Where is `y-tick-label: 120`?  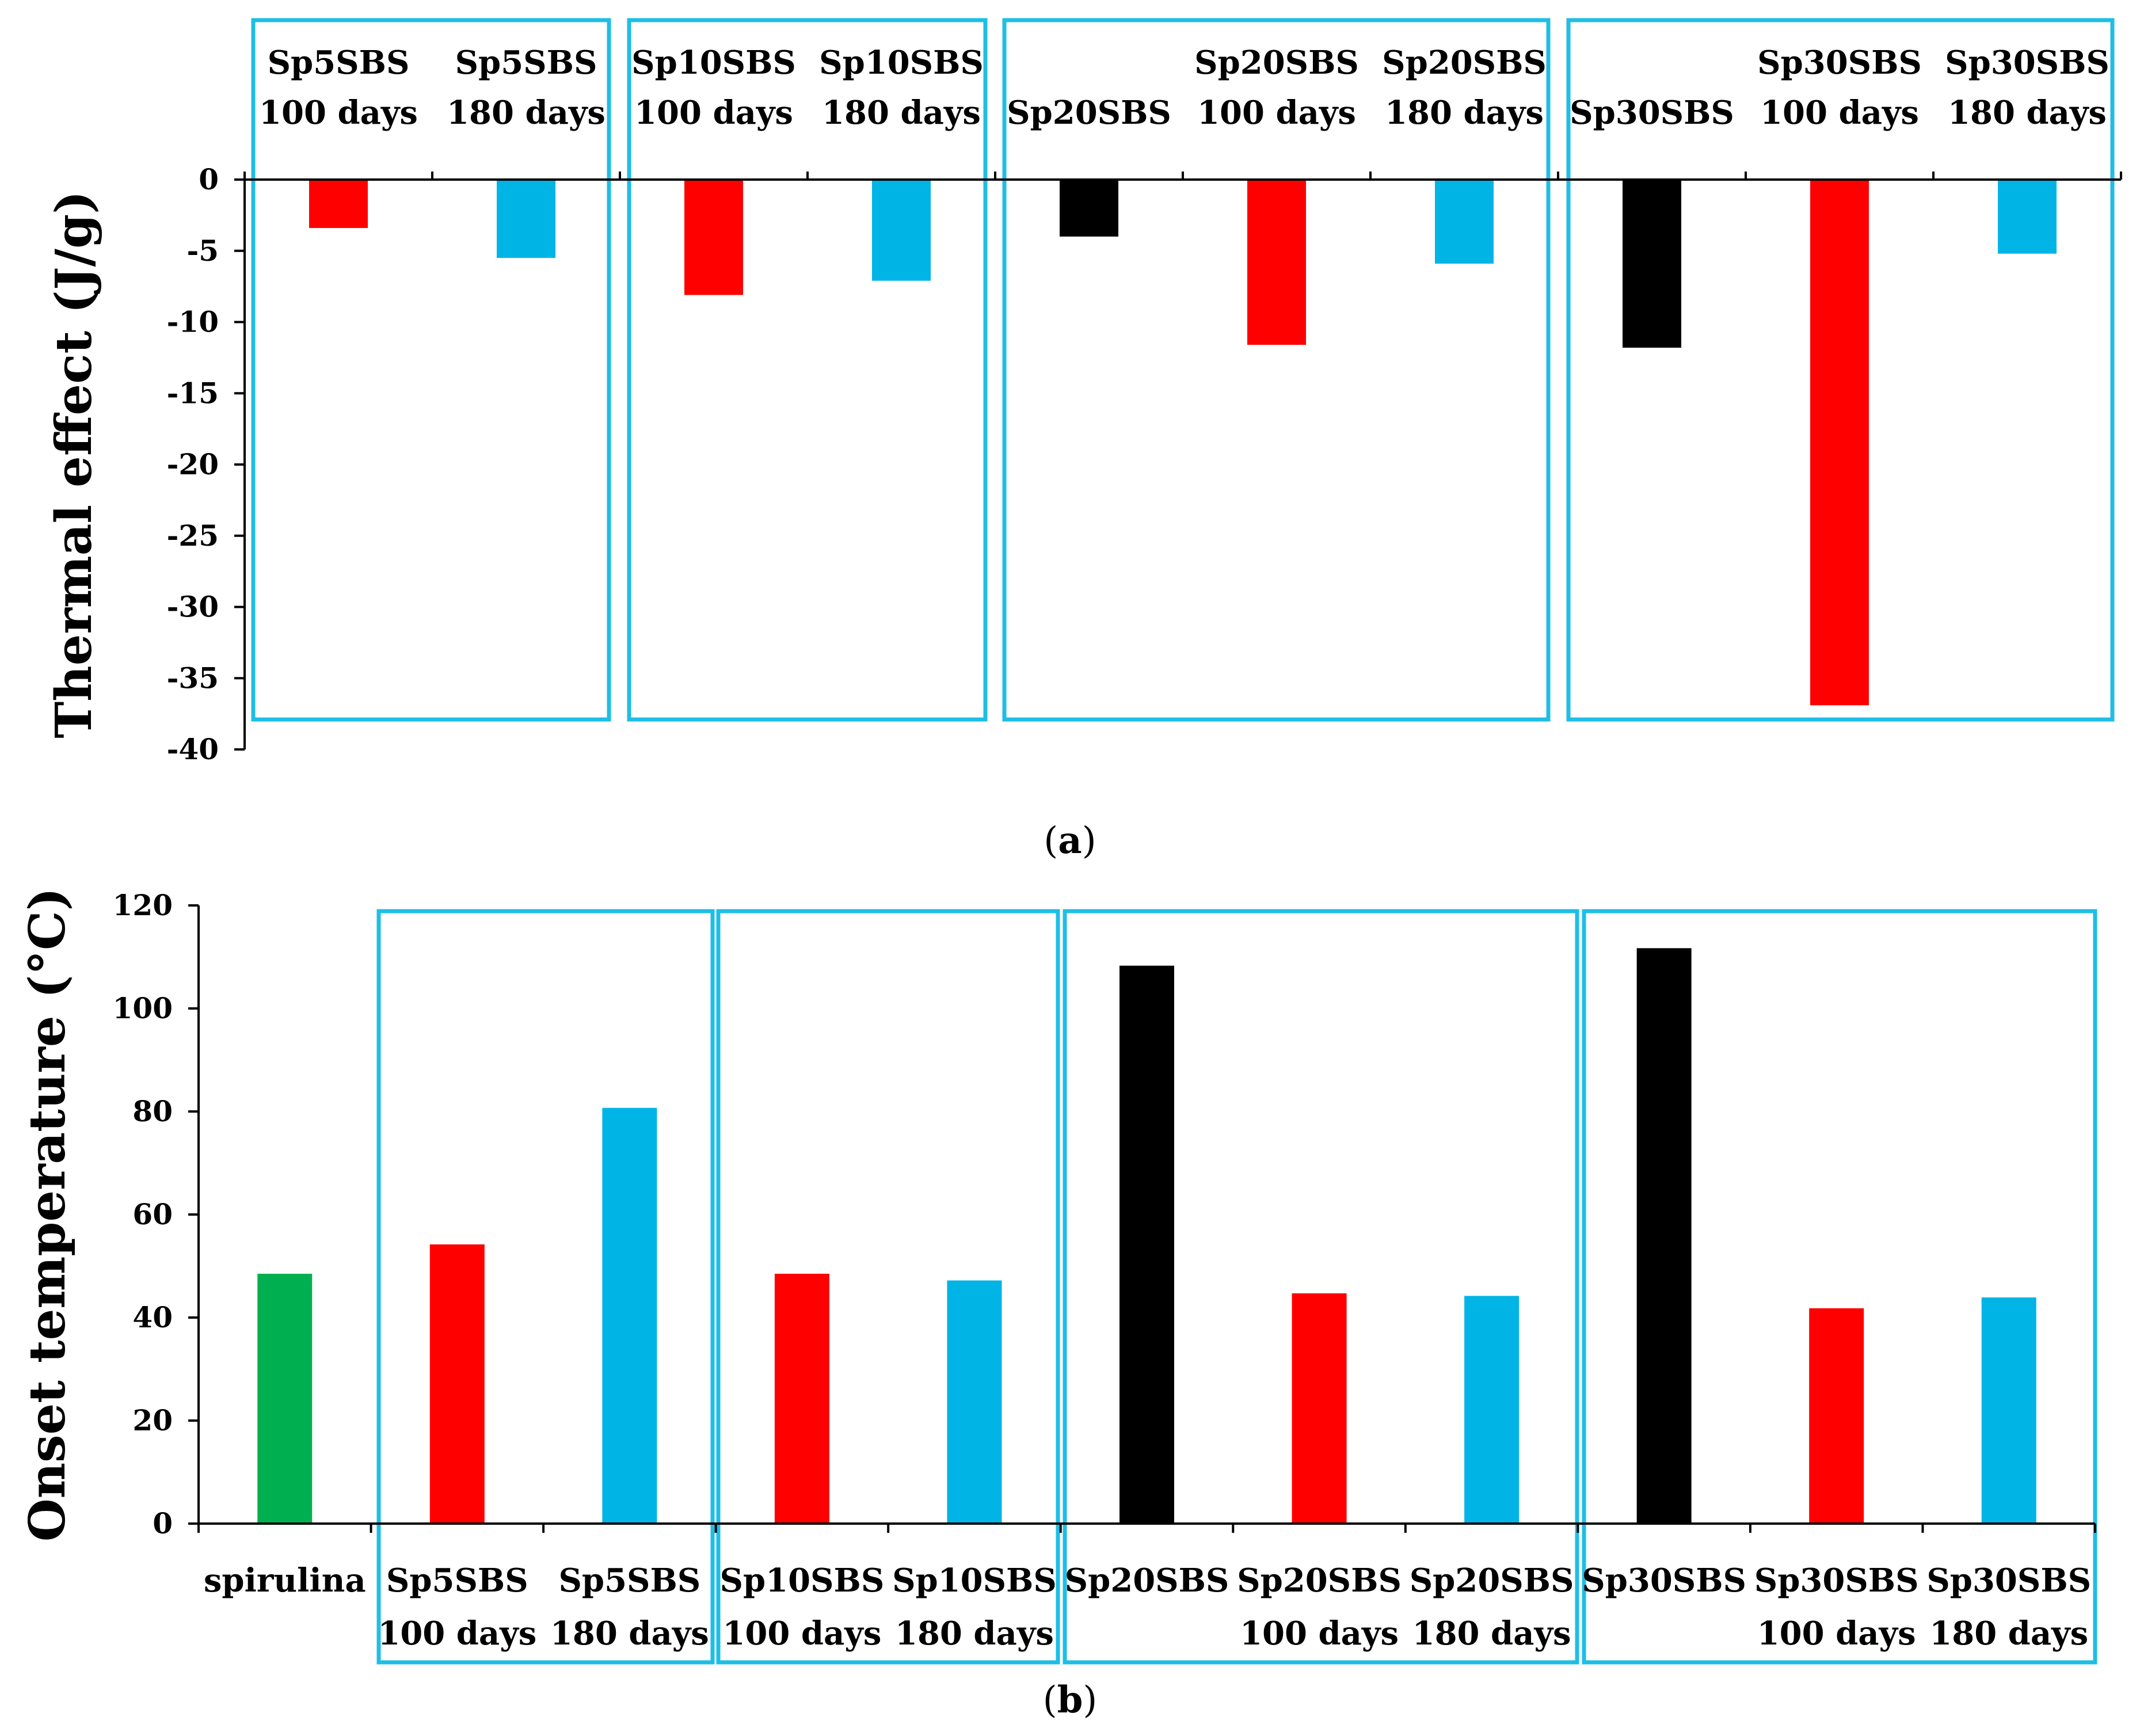
y-tick-label: 120 is located at coordinates (143, 905).